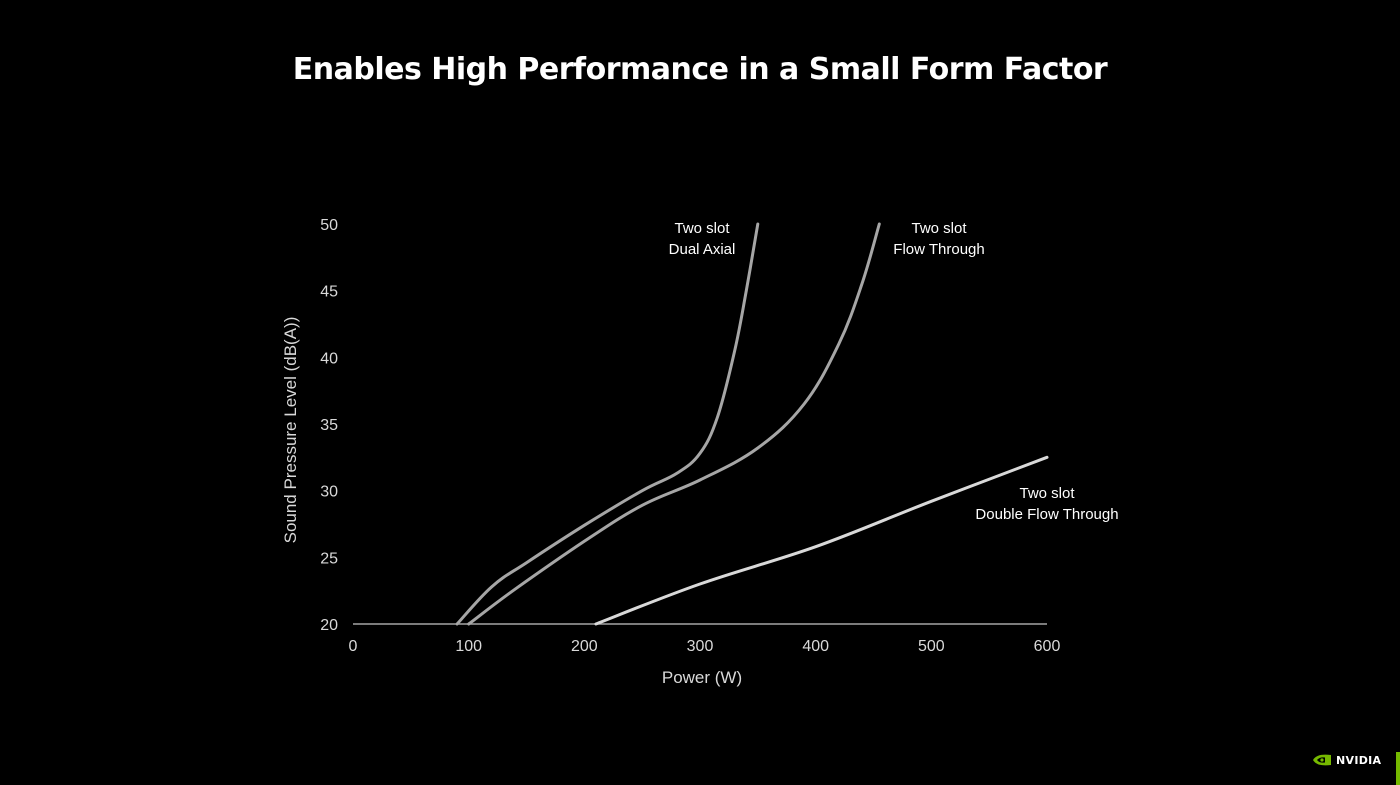  What do you see at coordinates (939, 228) in the screenshot?
I see `series-label-2: Two slot` at bounding box center [939, 228].